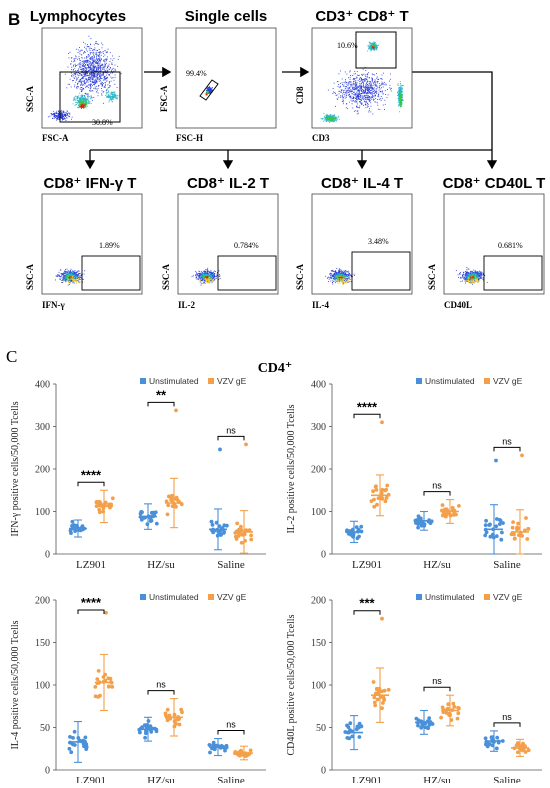 Image resolution: width=550 pixels, height=788 pixels. What do you see at coordinates (161, 779) in the screenshot?
I see `x-tick-label: HZ/su` at bounding box center [161, 779].